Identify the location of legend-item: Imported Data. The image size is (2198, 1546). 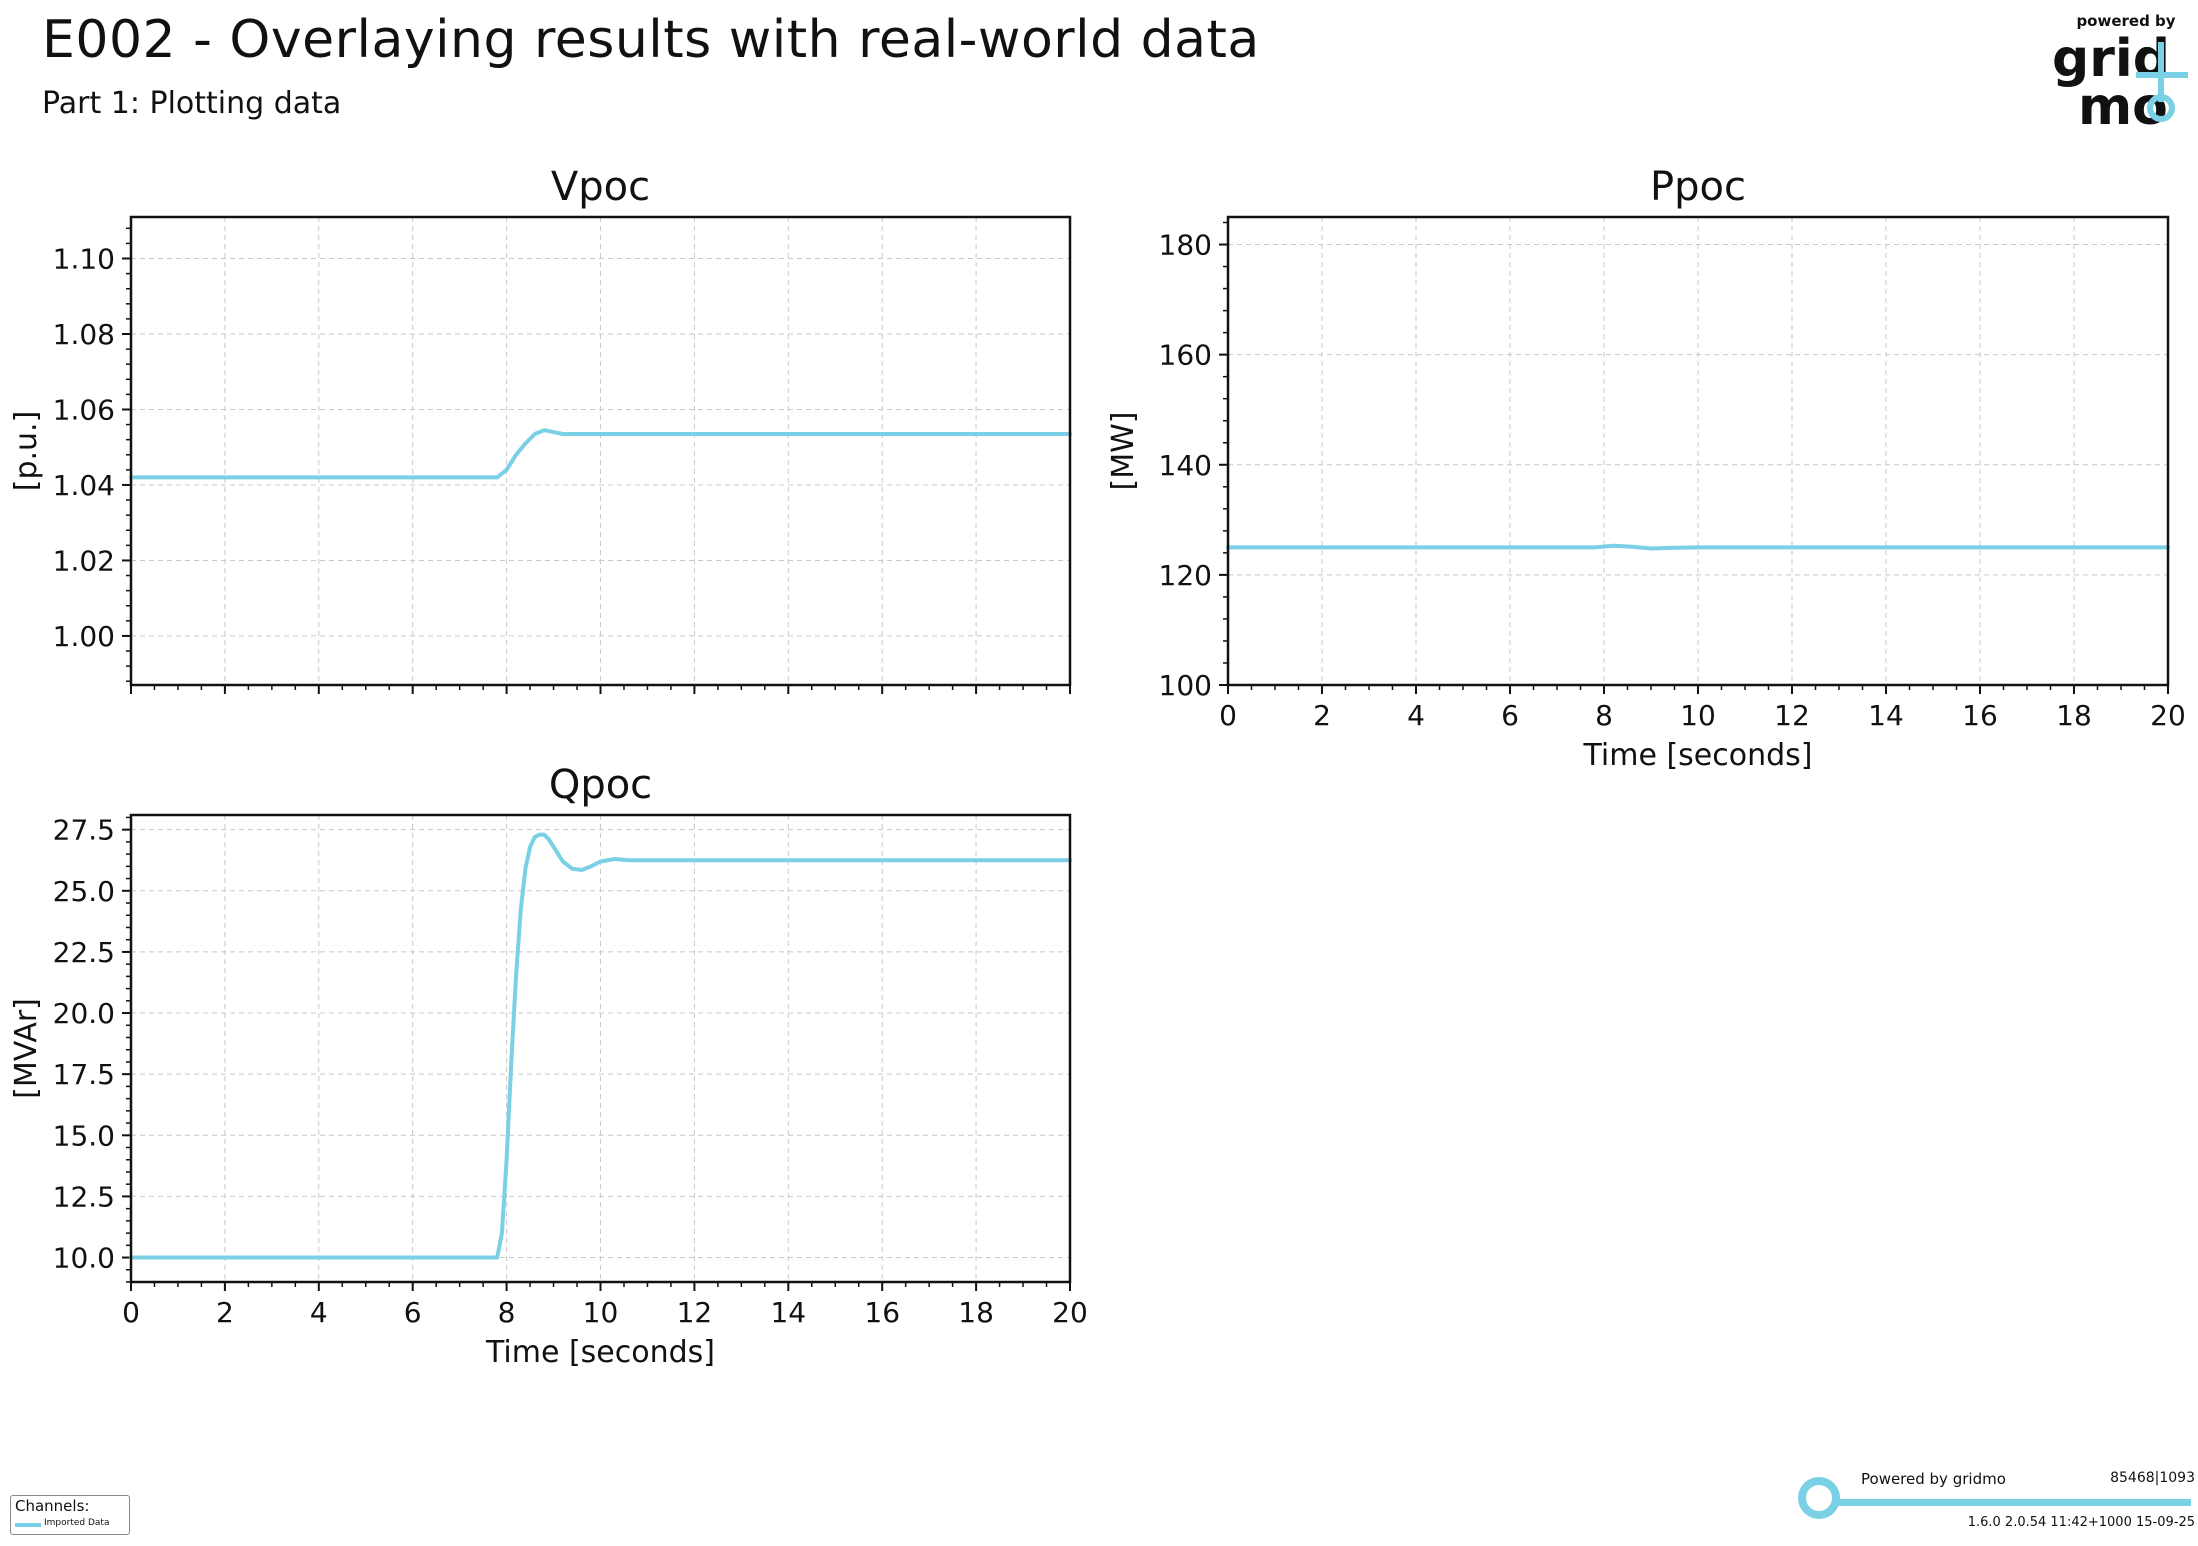
(77, 1523).